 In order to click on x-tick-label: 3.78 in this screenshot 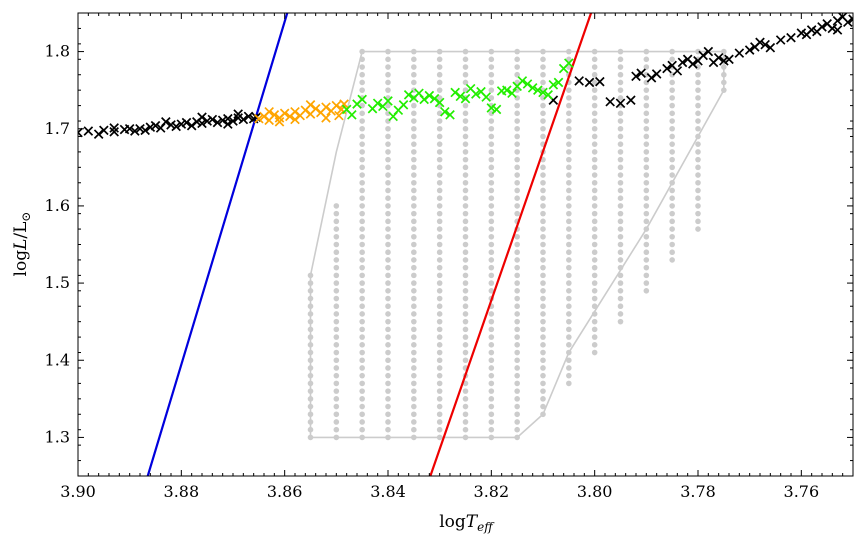, I will do `click(698, 491)`.